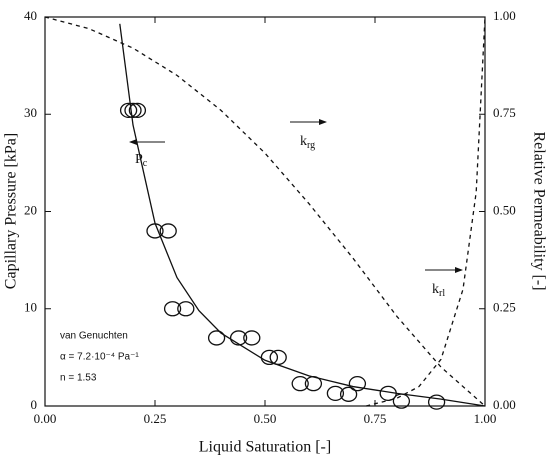 Image resolution: width=550 pixels, height=464 pixels. What do you see at coordinates (504, 209) in the screenshot?
I see `y2-tick-label: 0.50` at bounding box center [504, 209].